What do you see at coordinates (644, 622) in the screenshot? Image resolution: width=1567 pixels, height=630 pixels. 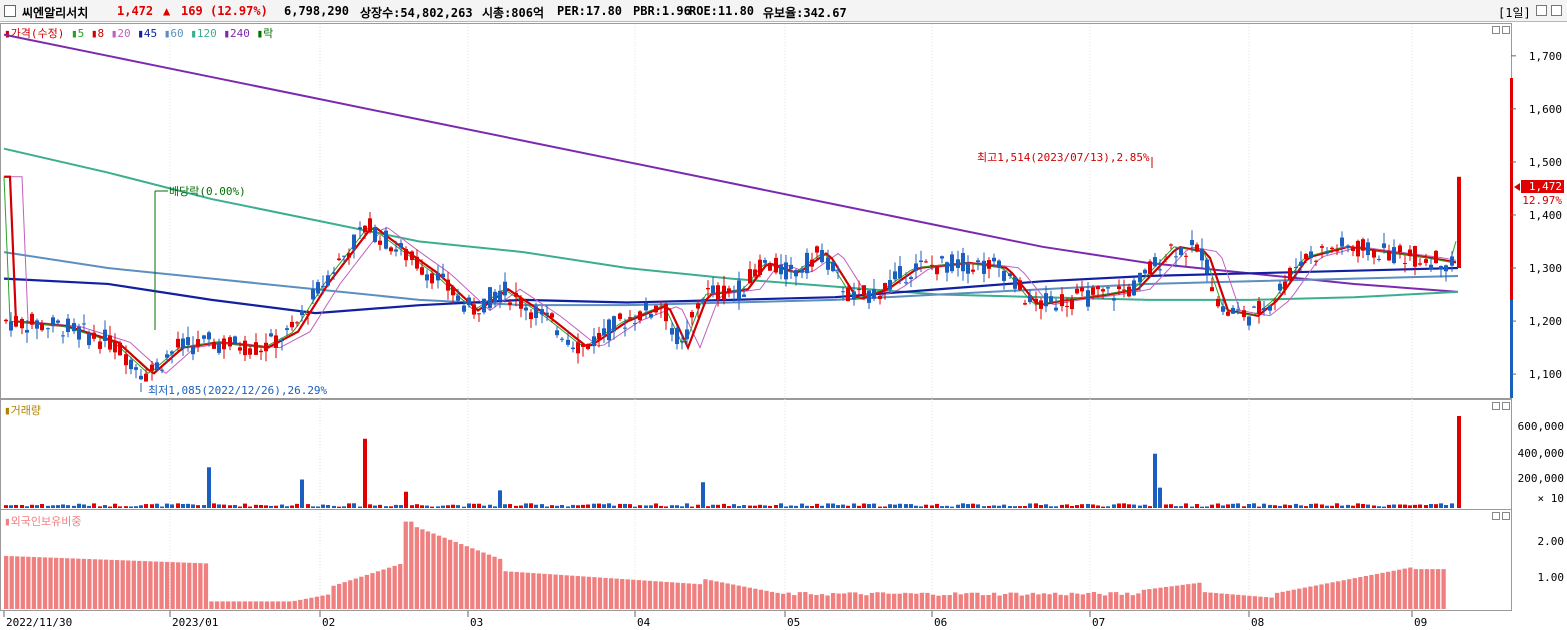 I see `date-label: 04` at bounding box center [644, 622].